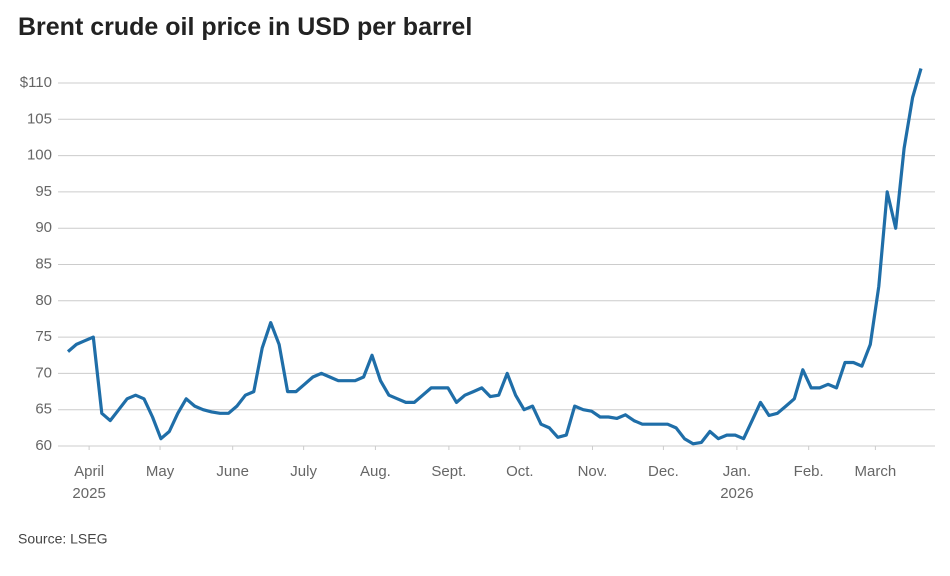 The width and height of the screenshot is (950, 576). What do you see at coordinates (160, 471) in the screenshot?
I see `x-tick-label: May` at bounding box center [160, 471].